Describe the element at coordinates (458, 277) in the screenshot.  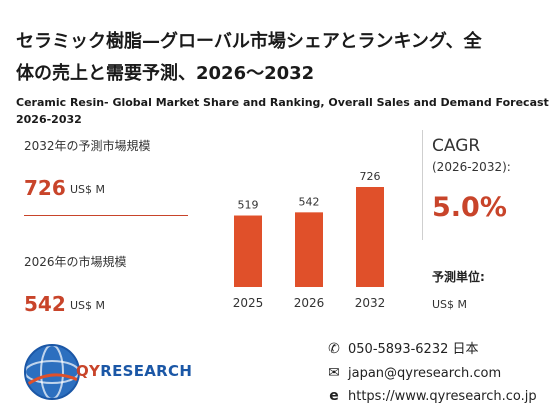
I see `forecast-unit-label: 予測単位:` at that location.